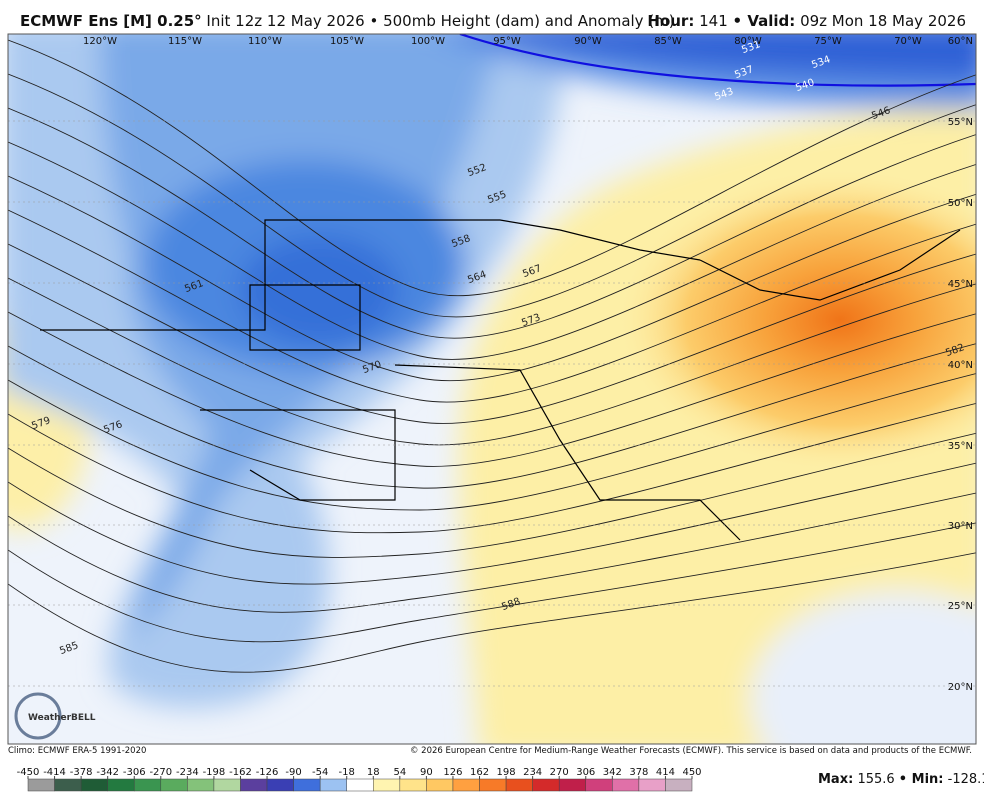 The height and width of the screenshot is (808, 984). I want to click on min-value: -128.1, so click(965, 779).